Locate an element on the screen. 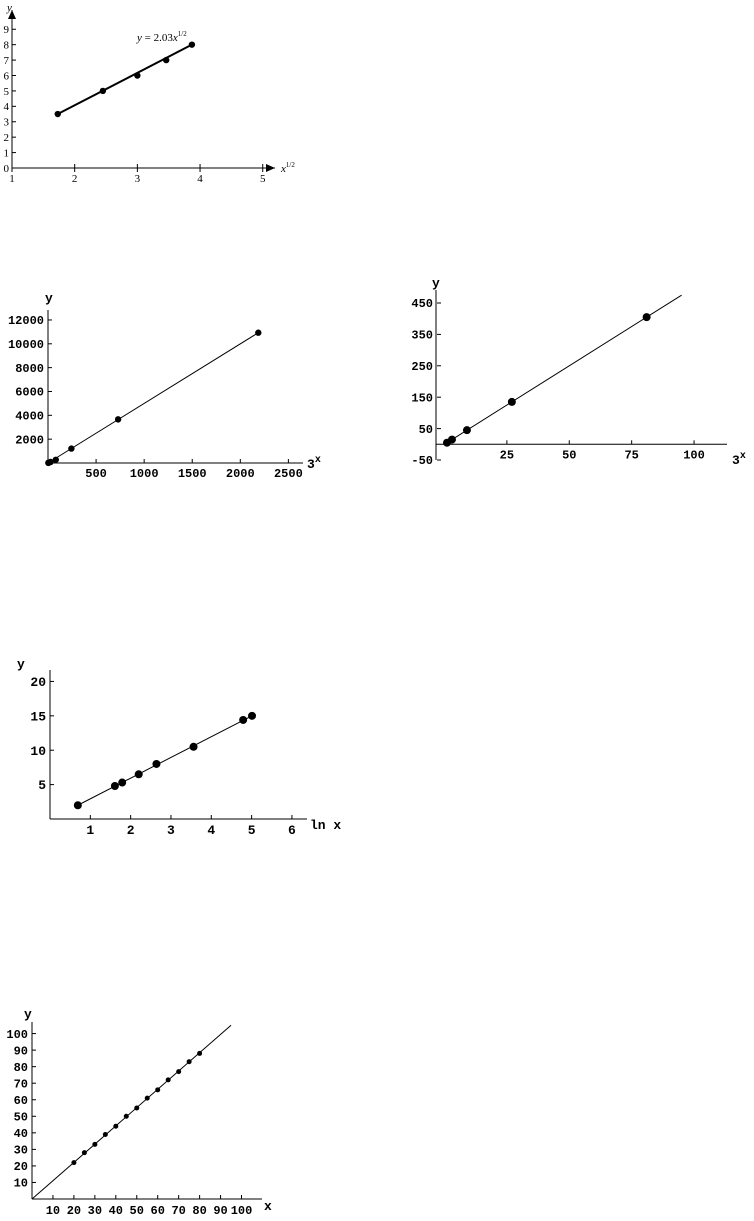 Image resolution: width=754 pixels, height=1221 pixels. chart-4-x-tick-label-4: 5 is located at coordinates (252, 830).